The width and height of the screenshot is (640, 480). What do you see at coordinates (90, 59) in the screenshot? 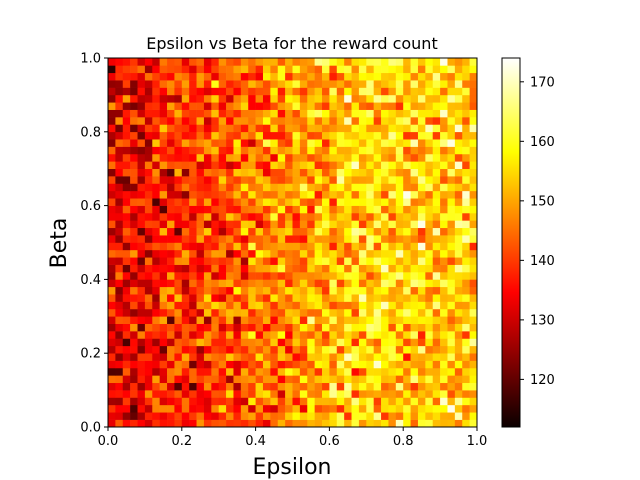
I see `y-tick-label: 1.0` at bounding box center [90, 59].